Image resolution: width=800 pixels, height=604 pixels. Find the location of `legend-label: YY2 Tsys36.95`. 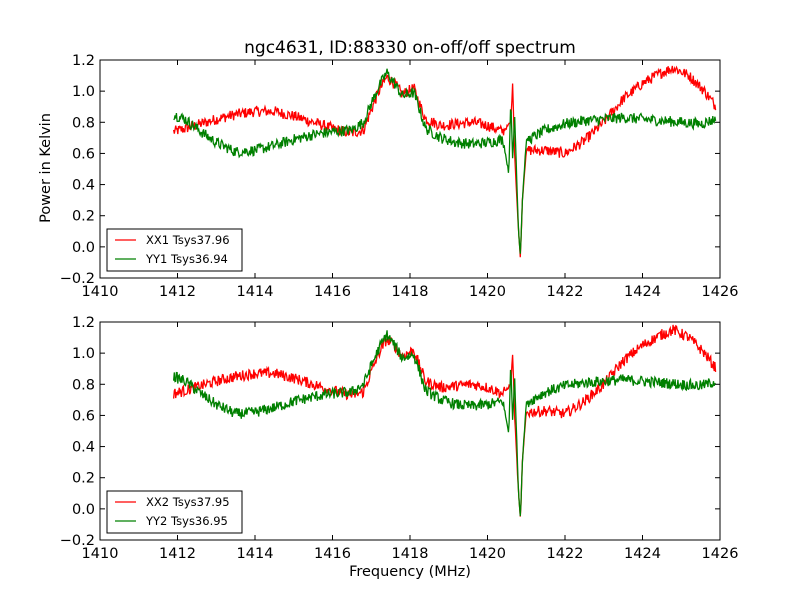

legend-label: YY2 Tsys36.95 is located at coordinates (186, 521).